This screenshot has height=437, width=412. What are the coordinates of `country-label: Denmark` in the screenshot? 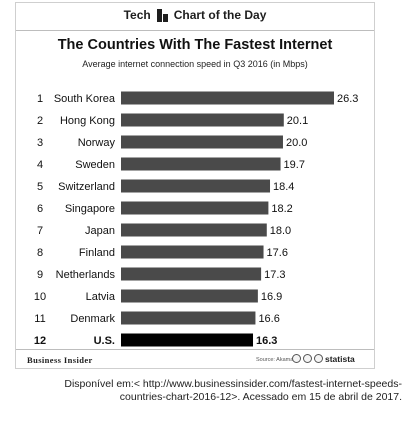 It's located at (92, 319).